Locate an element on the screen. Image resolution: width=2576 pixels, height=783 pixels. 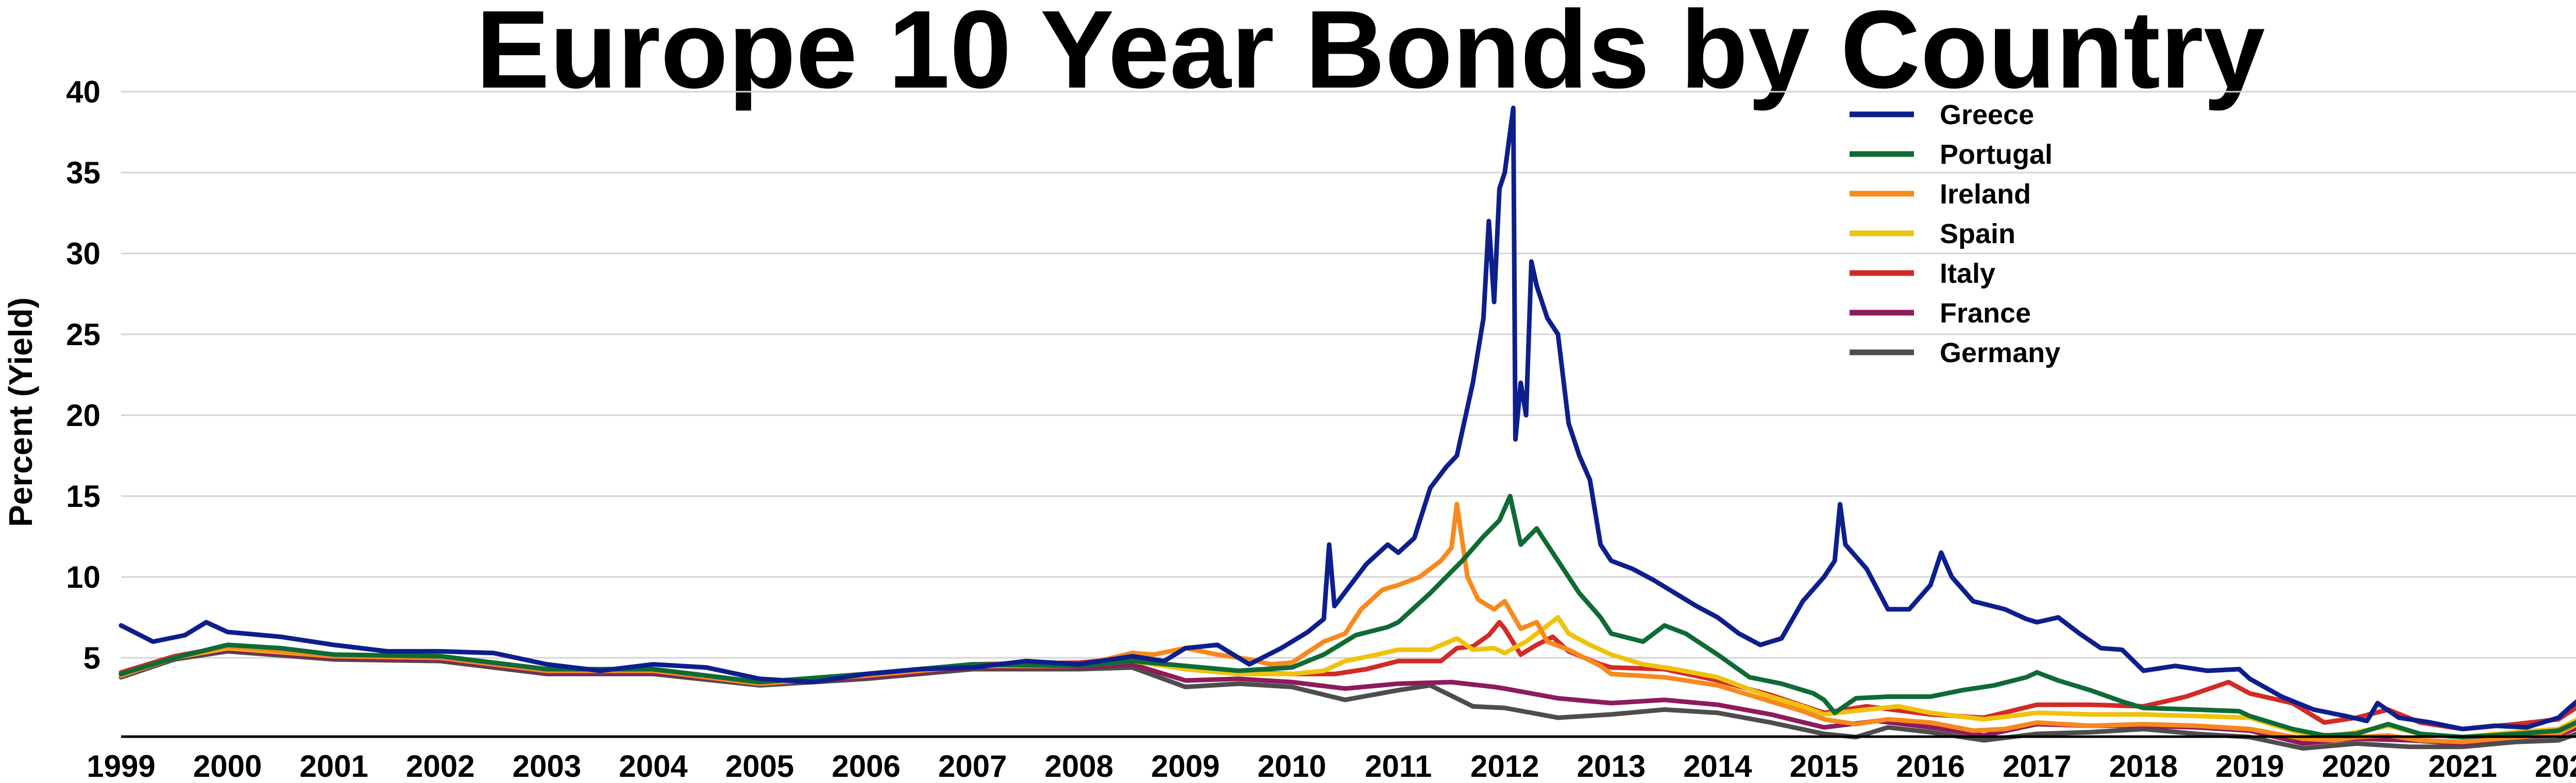
x-tick-label: 2018 is located at coordinates (2143, 766).